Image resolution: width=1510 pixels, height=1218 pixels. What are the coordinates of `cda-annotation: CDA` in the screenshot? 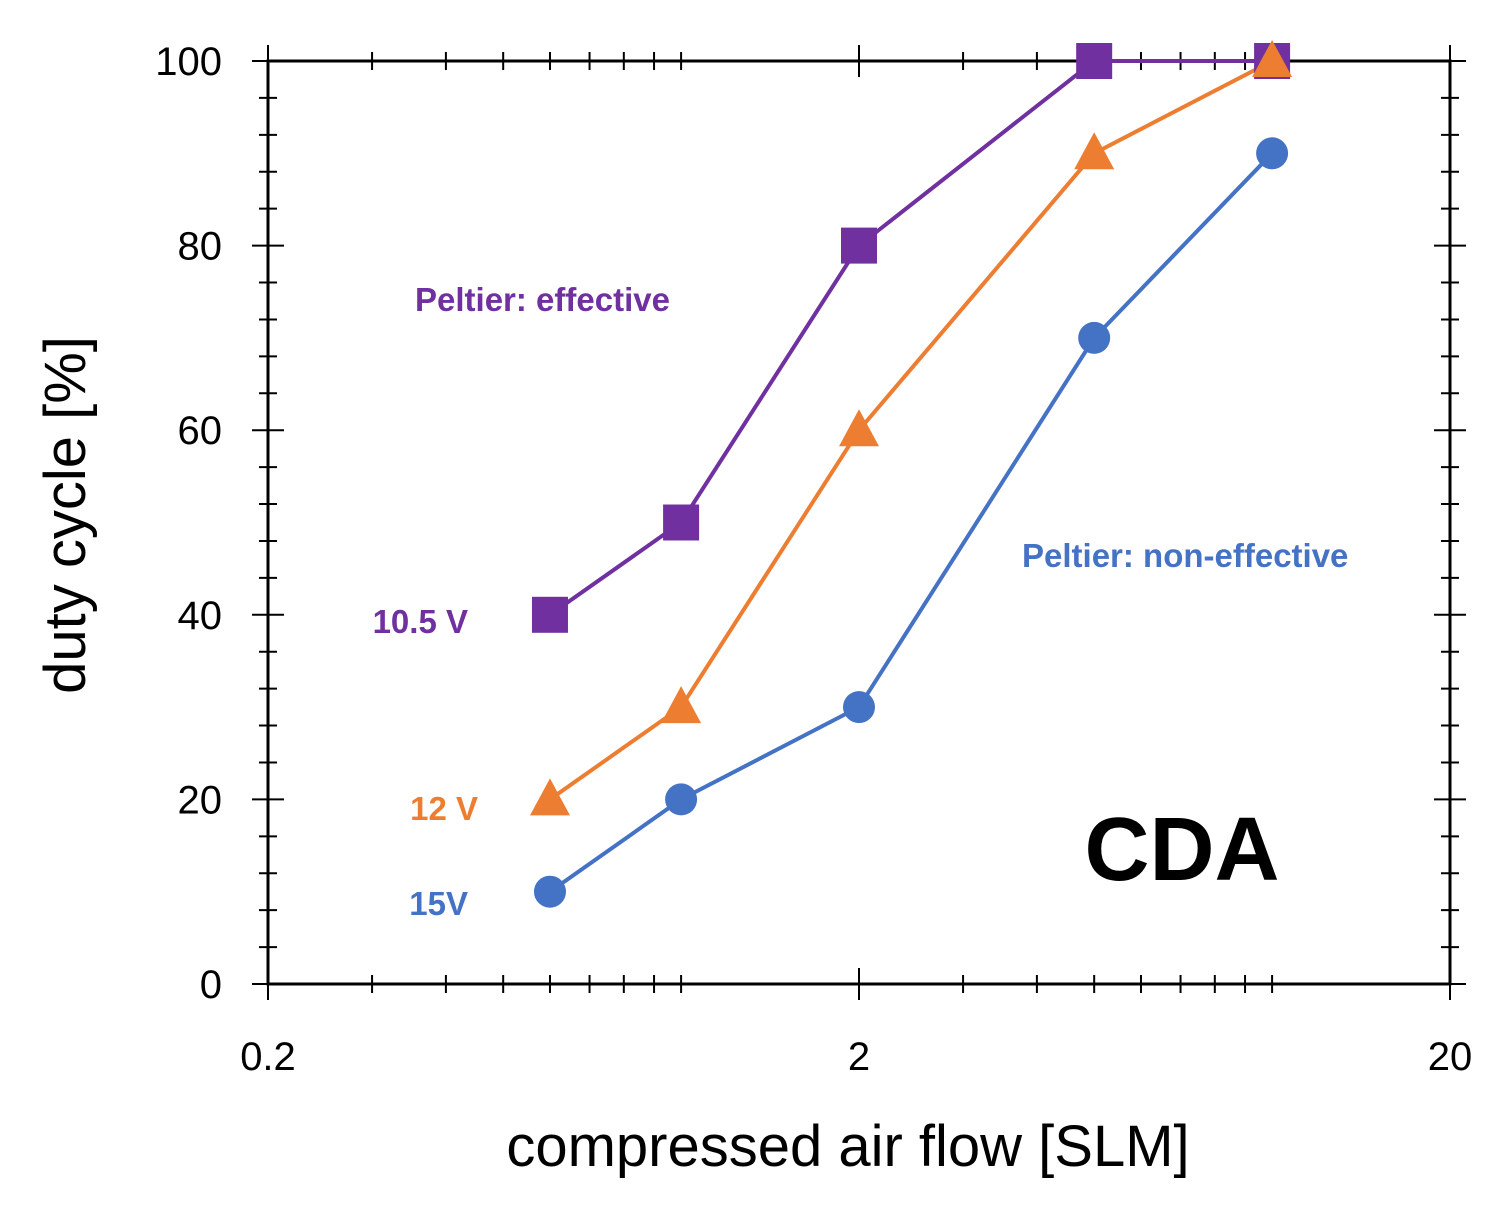 It's located at (1182, 850).